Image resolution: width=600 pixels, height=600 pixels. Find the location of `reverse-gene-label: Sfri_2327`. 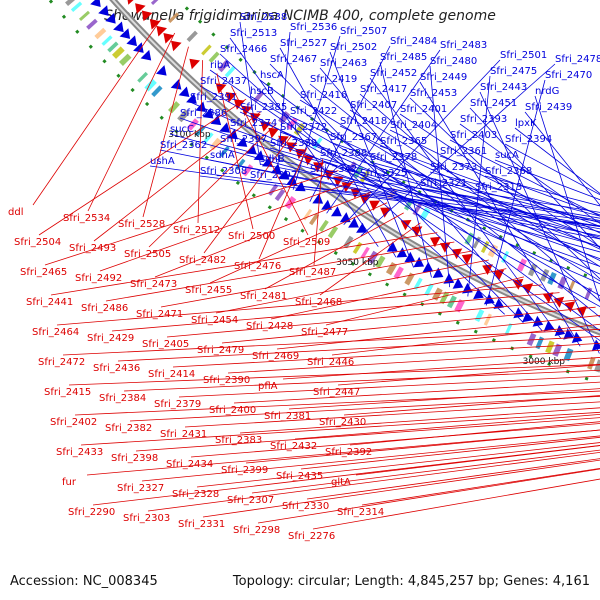

reverse-gene-label: Sfri_2327 is located at coordinates (140, 488).